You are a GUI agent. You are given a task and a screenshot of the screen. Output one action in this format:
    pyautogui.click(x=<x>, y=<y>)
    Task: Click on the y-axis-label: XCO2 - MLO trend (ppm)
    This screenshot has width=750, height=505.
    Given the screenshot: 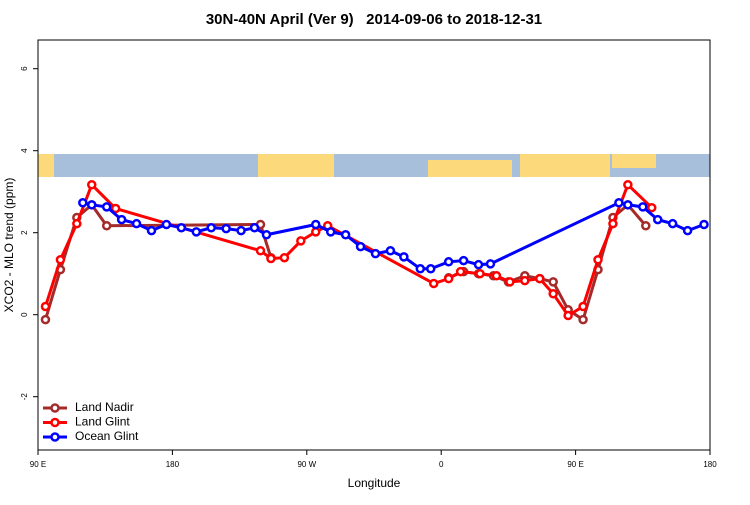 What is the action you would take?
    pyautogui.click(x=9, y=245)
    